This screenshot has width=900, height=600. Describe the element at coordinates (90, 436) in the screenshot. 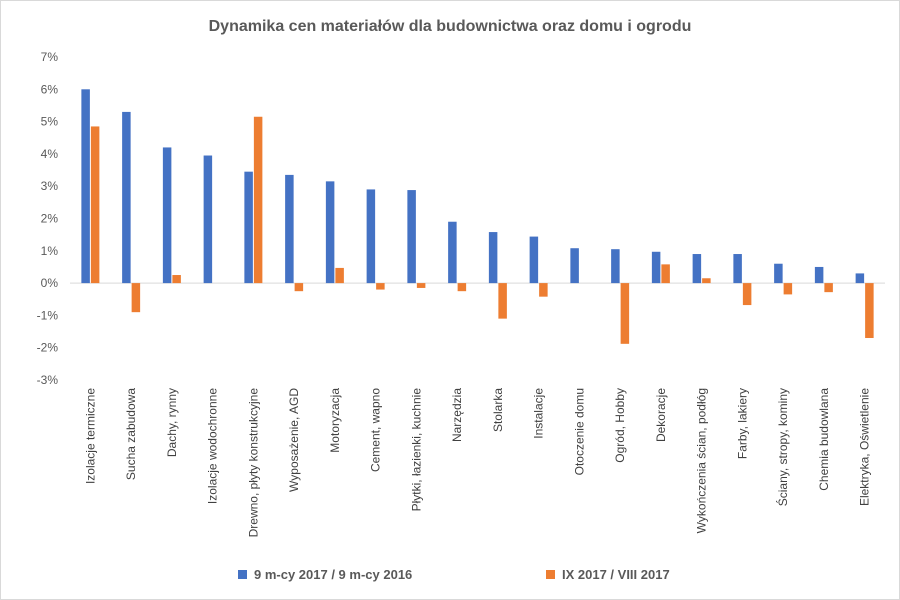

I see `x-category-label: Izolacje termiczne` at that location.